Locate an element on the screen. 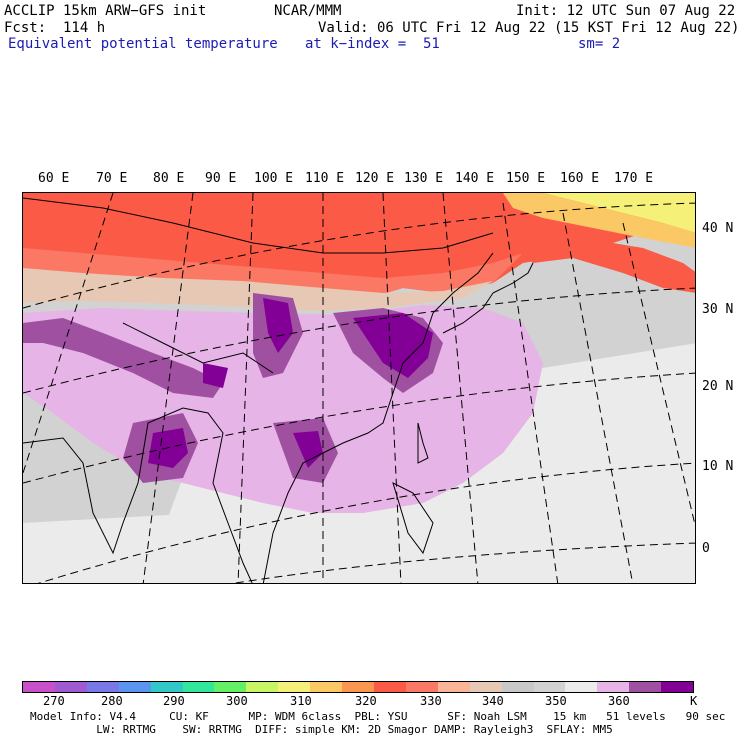 This screenshot has width=740, height=740. model-title: ACCLIP 15km ARW−GFS init is located at coordinates (105, 11).